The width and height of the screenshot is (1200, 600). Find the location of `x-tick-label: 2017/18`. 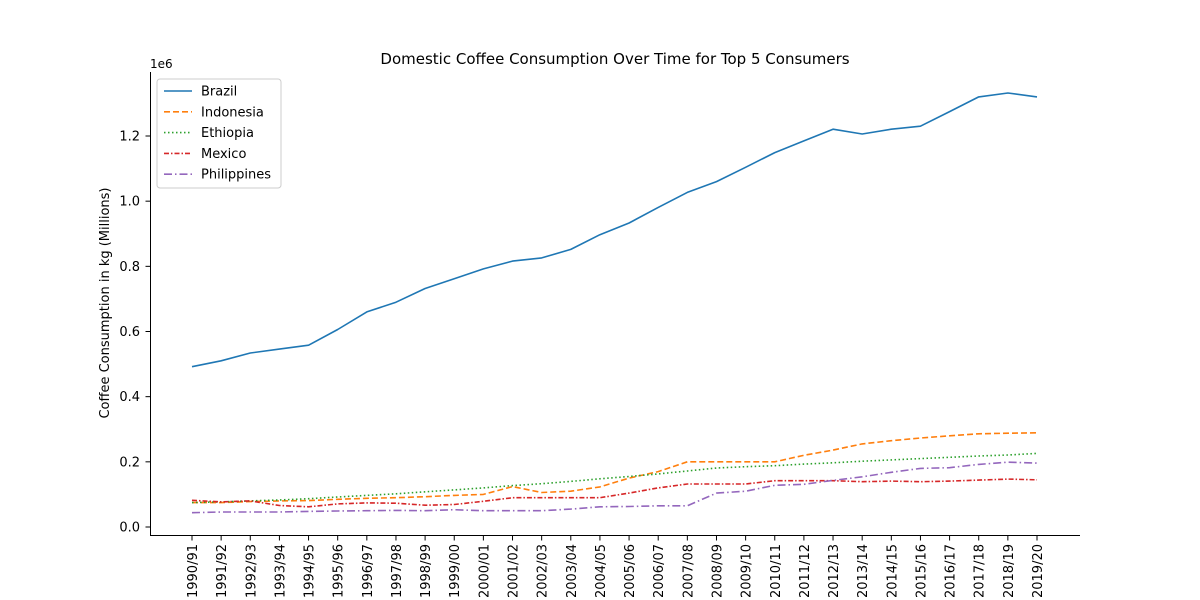

x-tick-label: 2017/18 is located at coordinates (980, 571).